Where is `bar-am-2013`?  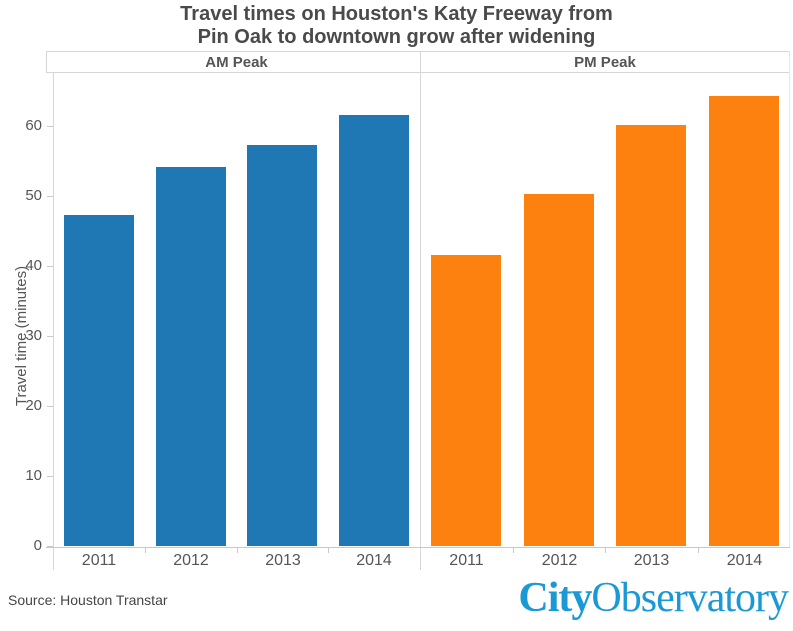
bar-am-2013 is located at coordinates (282, 345).